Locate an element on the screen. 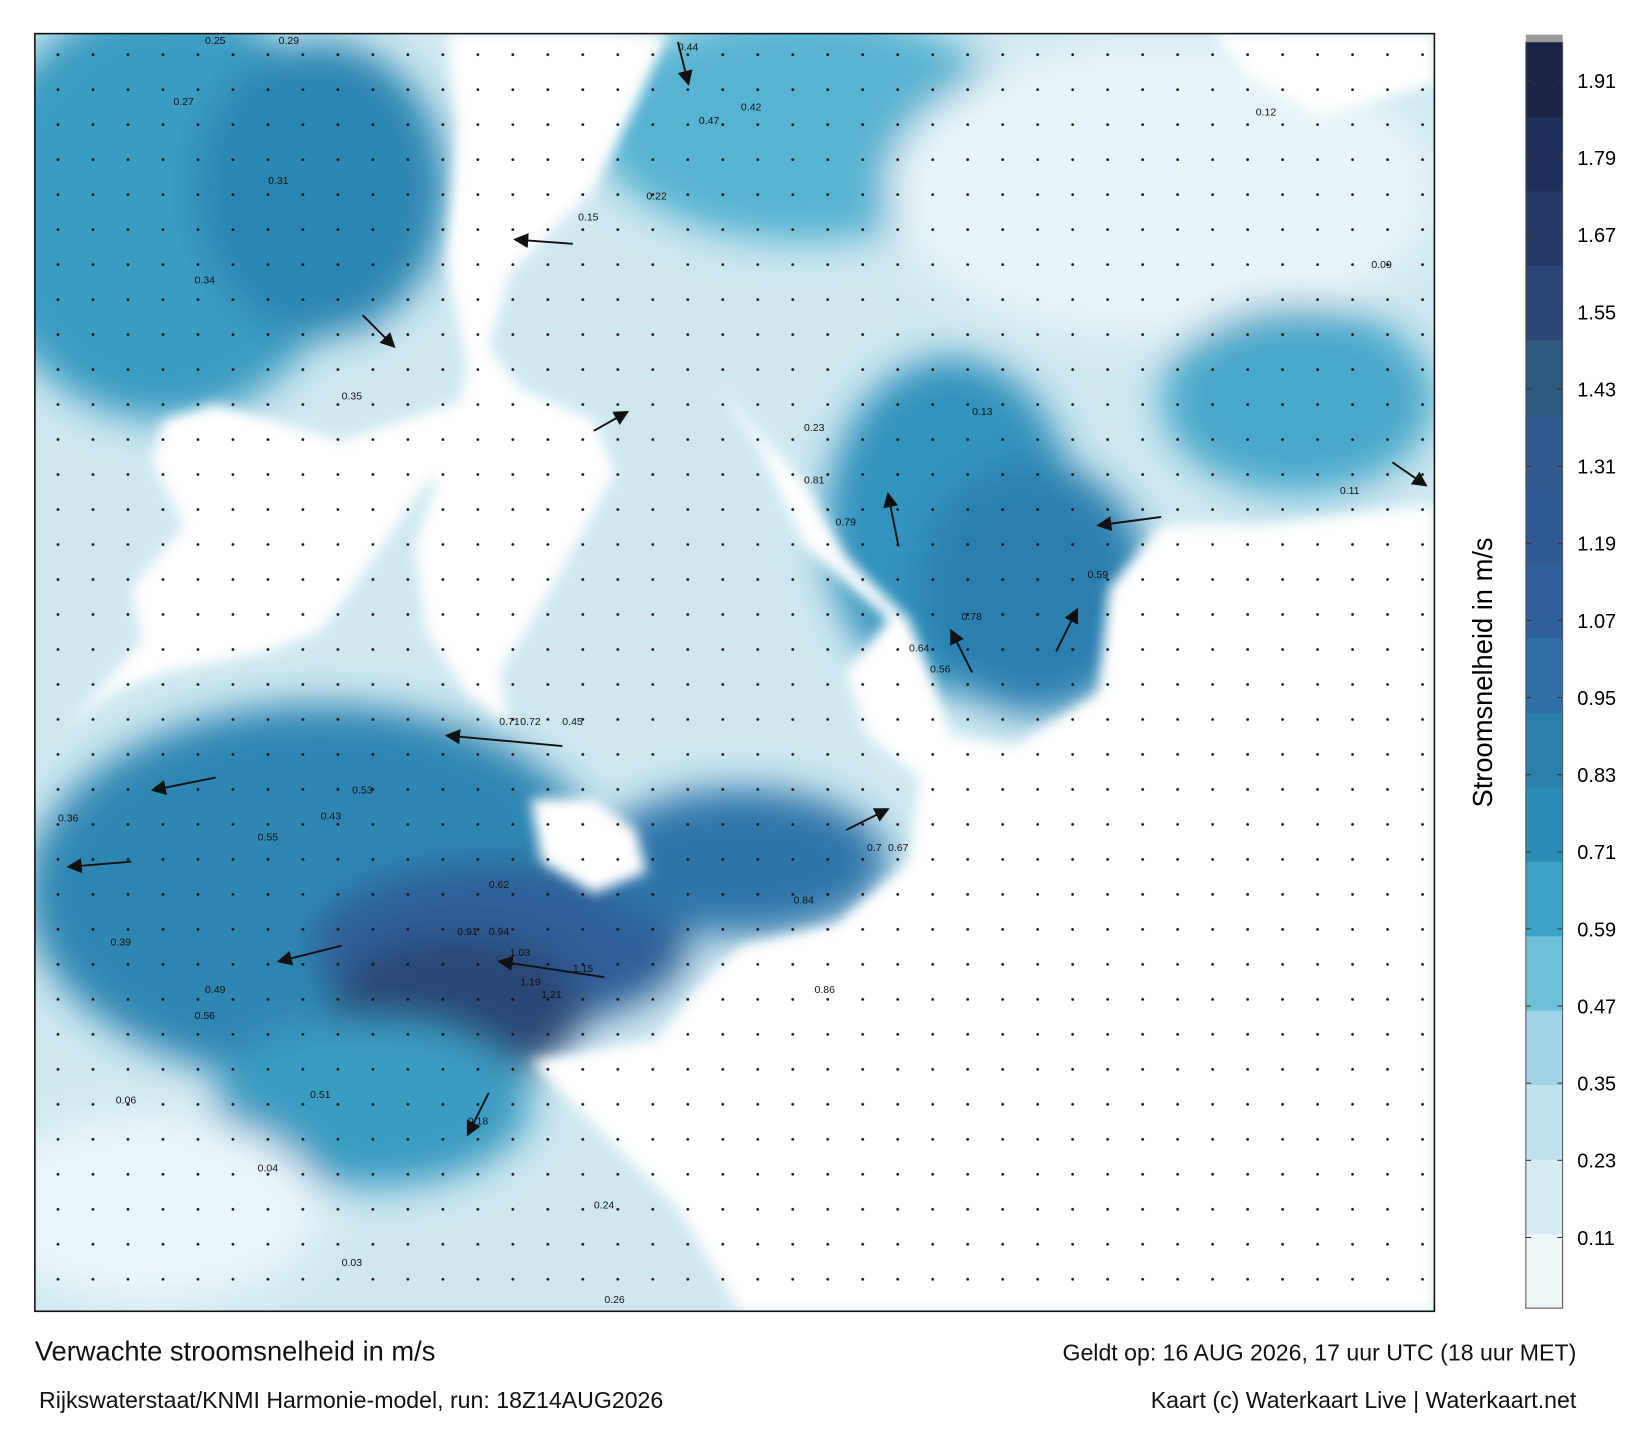 The height and width of the screenshot is (1455, 1650). colorbar-tick-label: 1.31 is located at coordinates (1596, 468).